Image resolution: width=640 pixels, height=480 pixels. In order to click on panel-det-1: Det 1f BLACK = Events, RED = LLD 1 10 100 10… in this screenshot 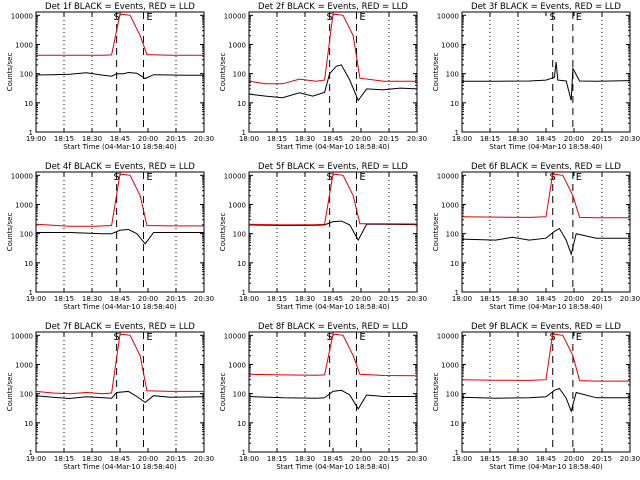, I will do `click(110, 76)`.